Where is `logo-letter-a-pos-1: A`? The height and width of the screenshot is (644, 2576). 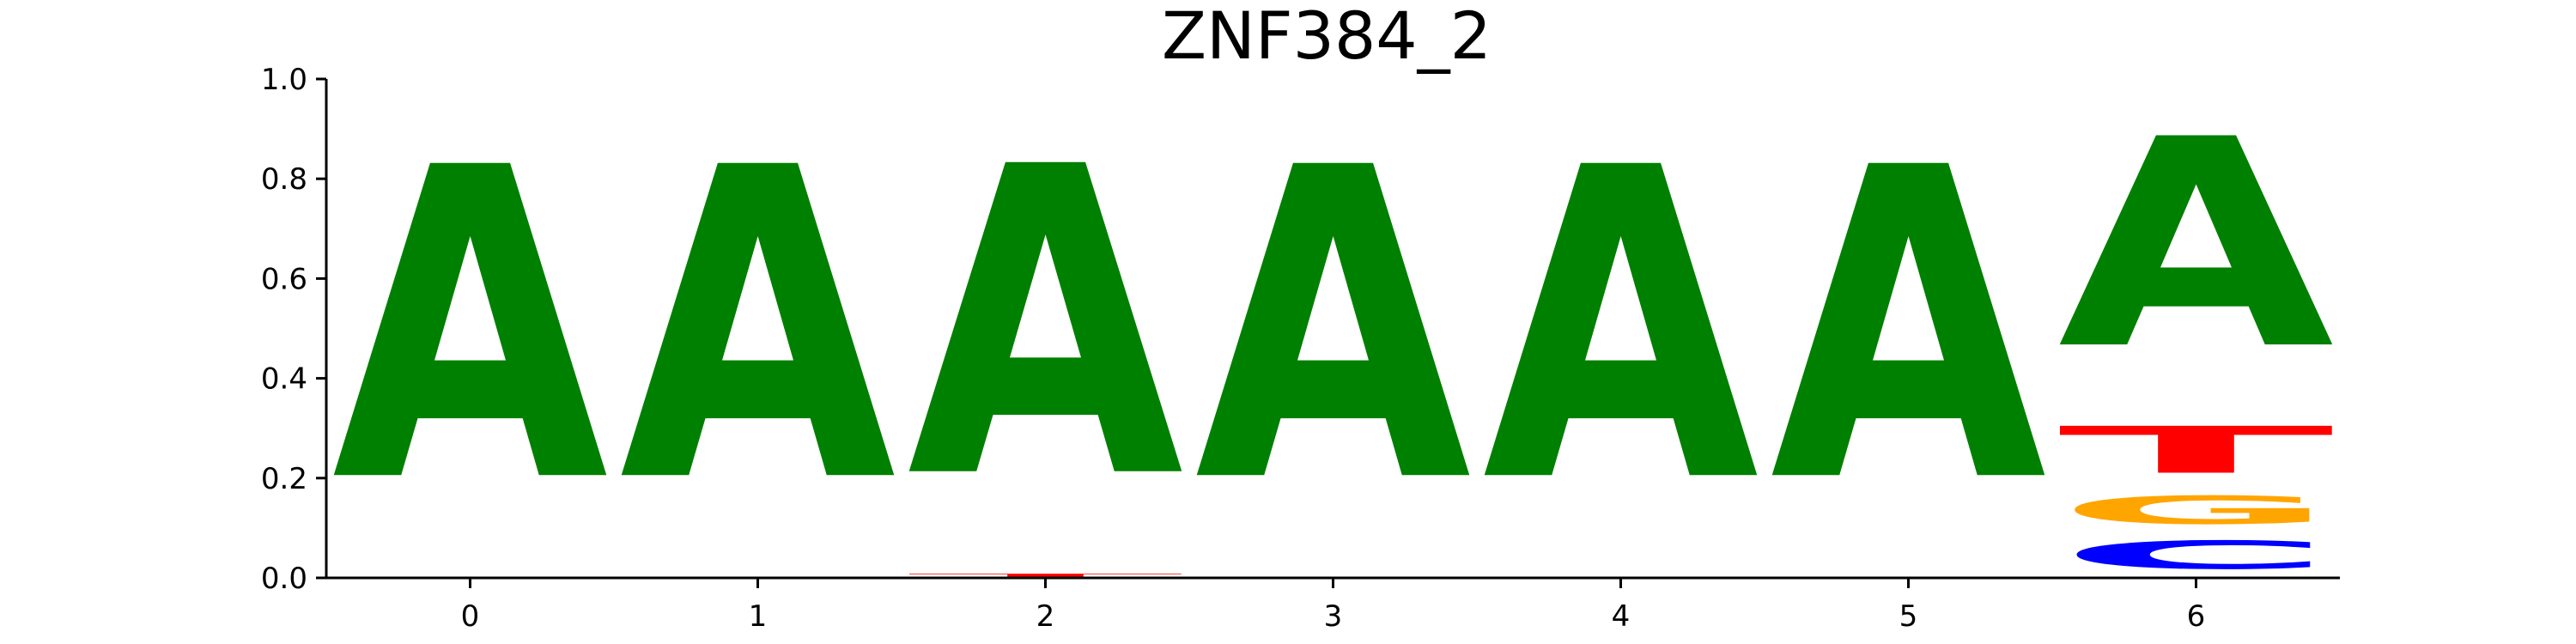
logo-letter-a-pos-1: A is located at coordinates (759, 328).